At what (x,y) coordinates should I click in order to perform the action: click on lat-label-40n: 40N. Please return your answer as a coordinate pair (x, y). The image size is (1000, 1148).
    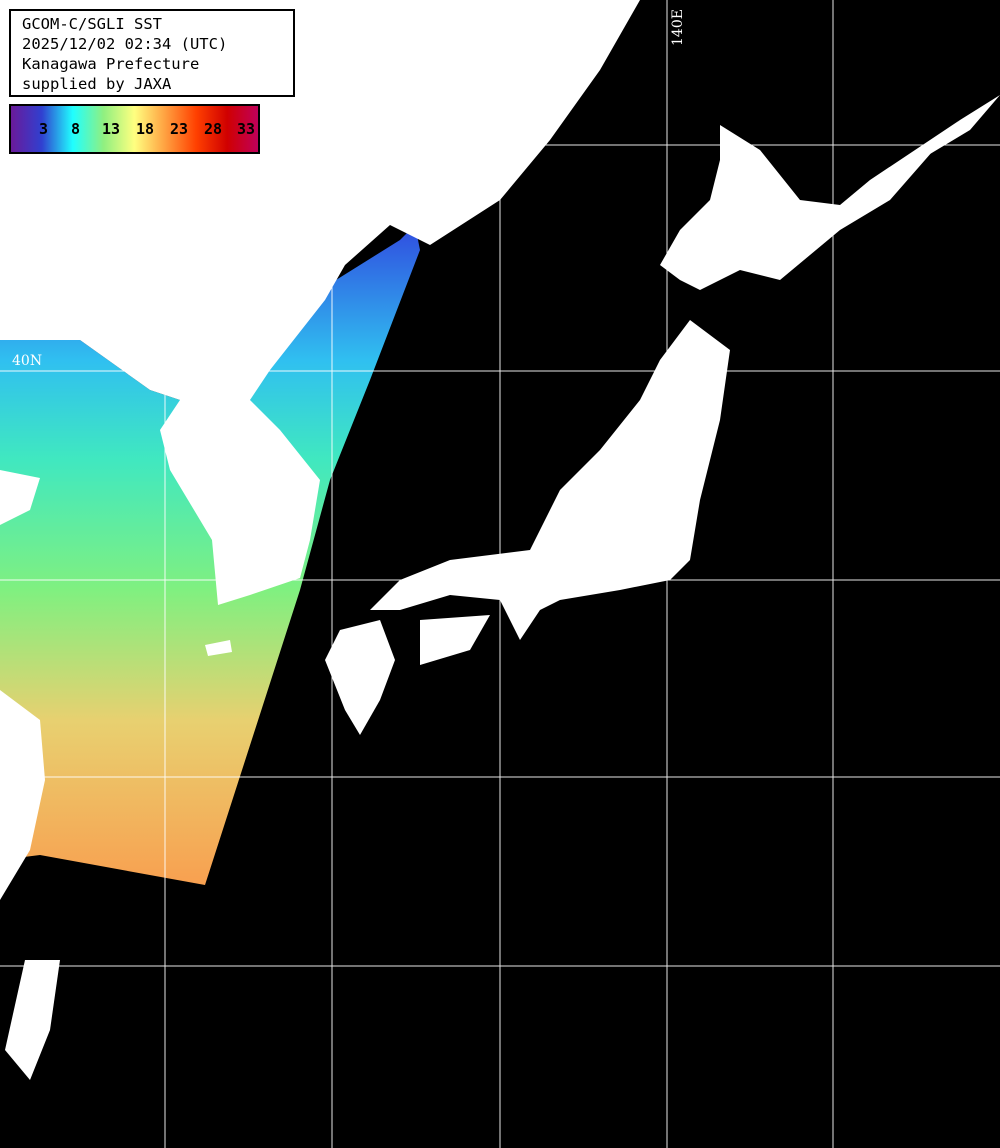
    Looking at the image, I should click on (27, 361).